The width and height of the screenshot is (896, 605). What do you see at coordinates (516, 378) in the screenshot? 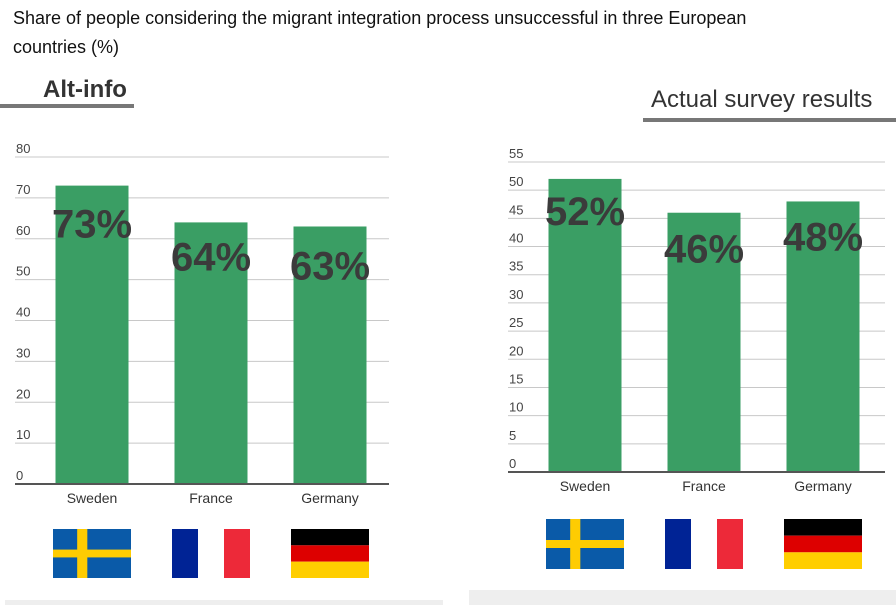
I see `y-tick-label: 15` at bounding box center [516, 378].